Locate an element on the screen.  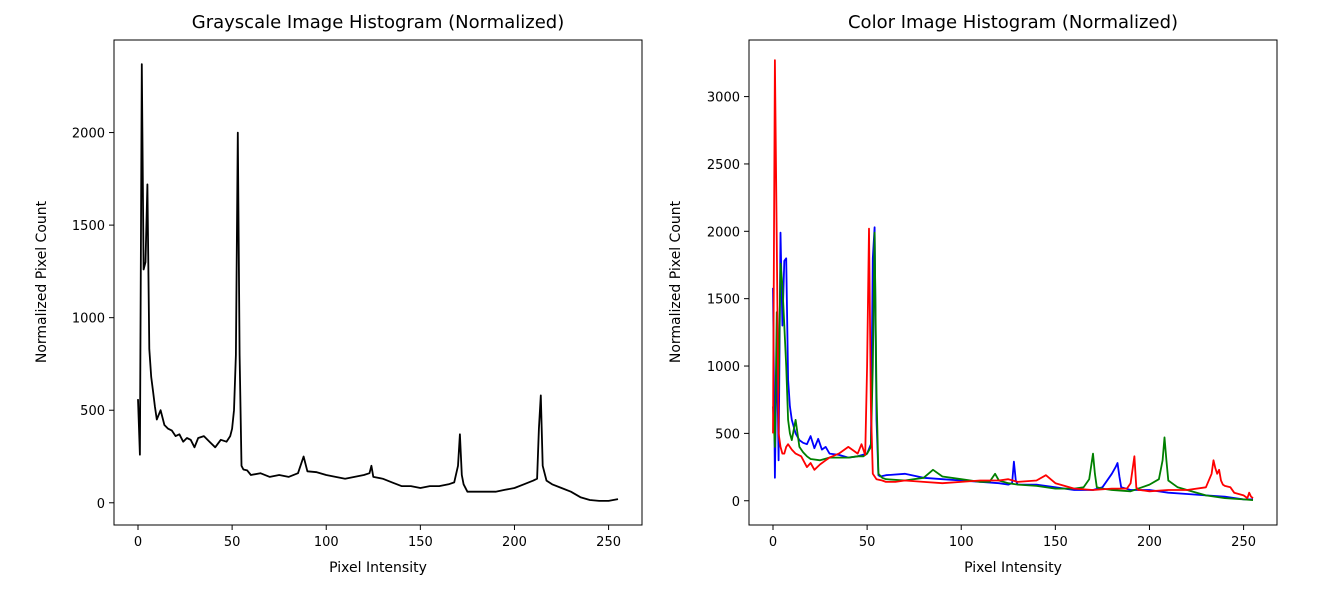
grayscale-x-tick-label: 150 is located at coordinates (420, 542).